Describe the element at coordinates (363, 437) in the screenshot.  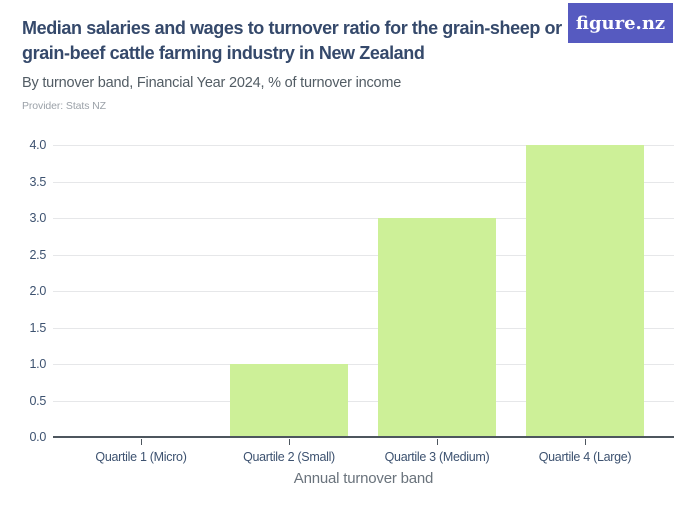
I see `x-axis-line` at that location.